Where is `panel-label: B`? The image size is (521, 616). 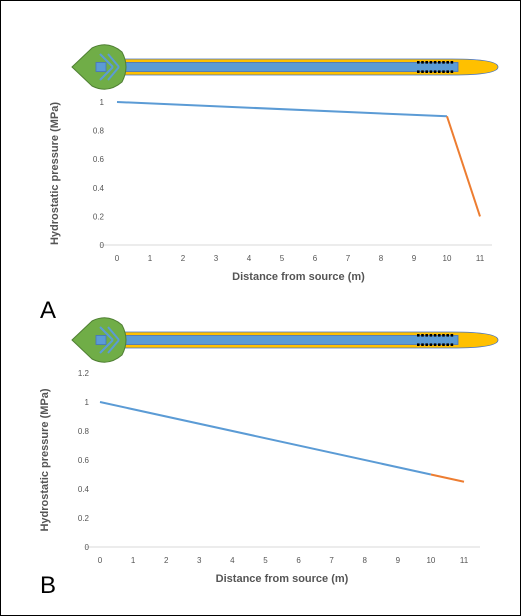 panel-label: B is located at coordinates (48, 585).